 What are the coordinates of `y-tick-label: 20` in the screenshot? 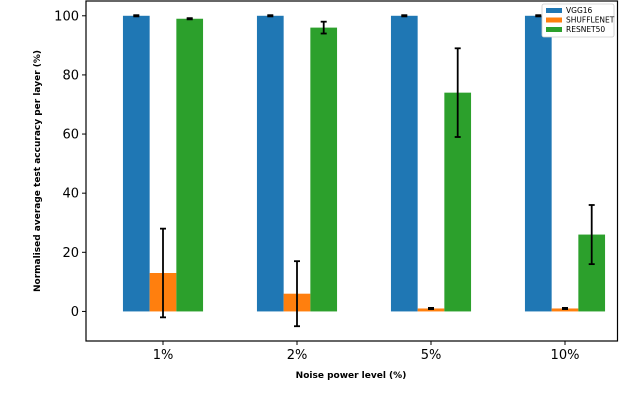 It's located at (70, 253).